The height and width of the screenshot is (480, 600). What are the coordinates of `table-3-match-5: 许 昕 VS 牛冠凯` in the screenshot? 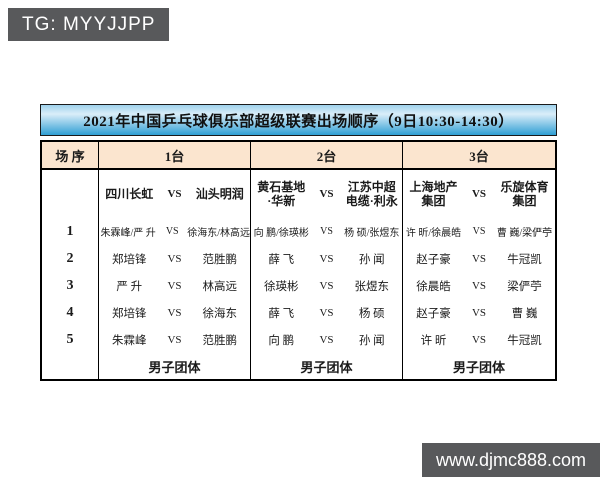 It's located at (481, 340).